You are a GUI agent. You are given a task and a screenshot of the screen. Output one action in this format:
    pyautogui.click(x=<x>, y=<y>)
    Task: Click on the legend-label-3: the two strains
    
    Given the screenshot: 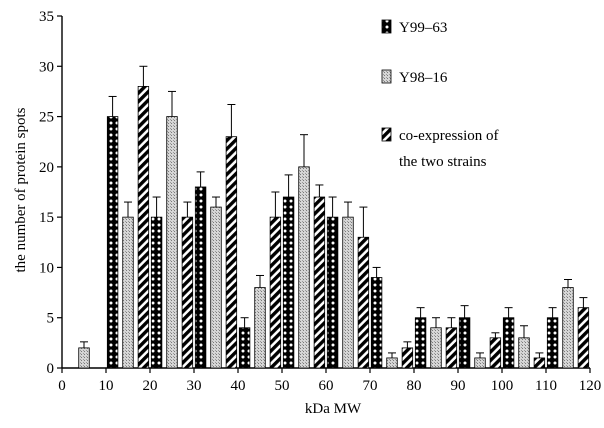 What is the action you would take?
    pyautogui.click(x=443, y=162)
    